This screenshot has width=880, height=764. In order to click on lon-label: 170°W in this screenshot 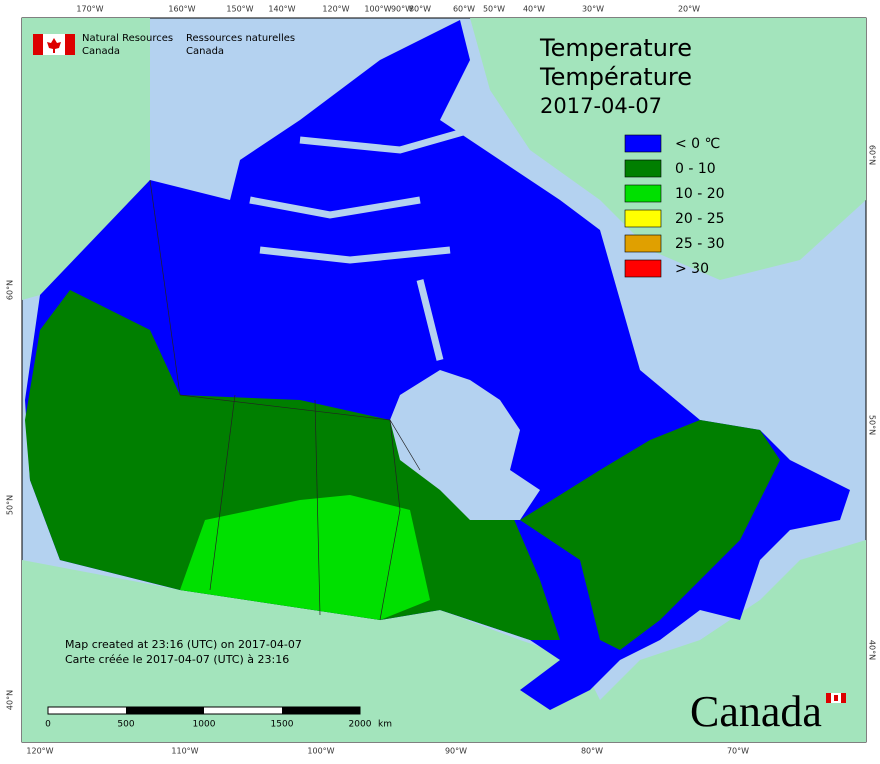, I will do `click(89, 9)`.